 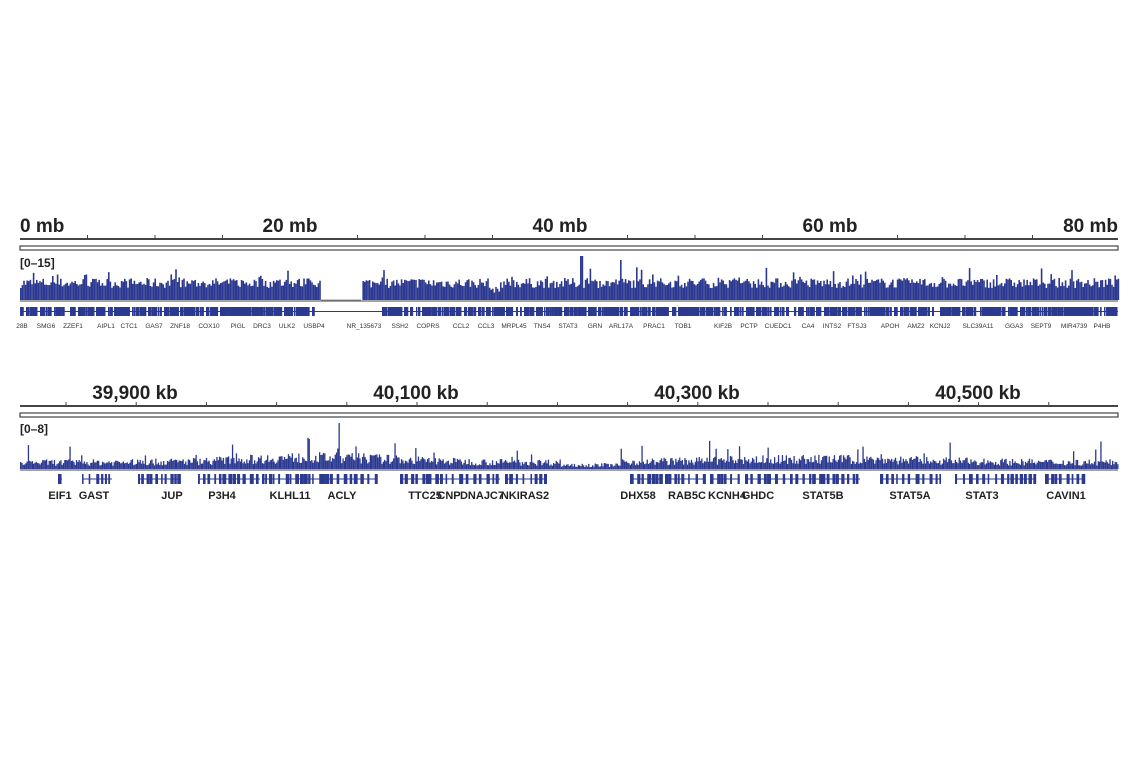 I want to click on gene-label: NR_135673, so click(x=364, y=326).